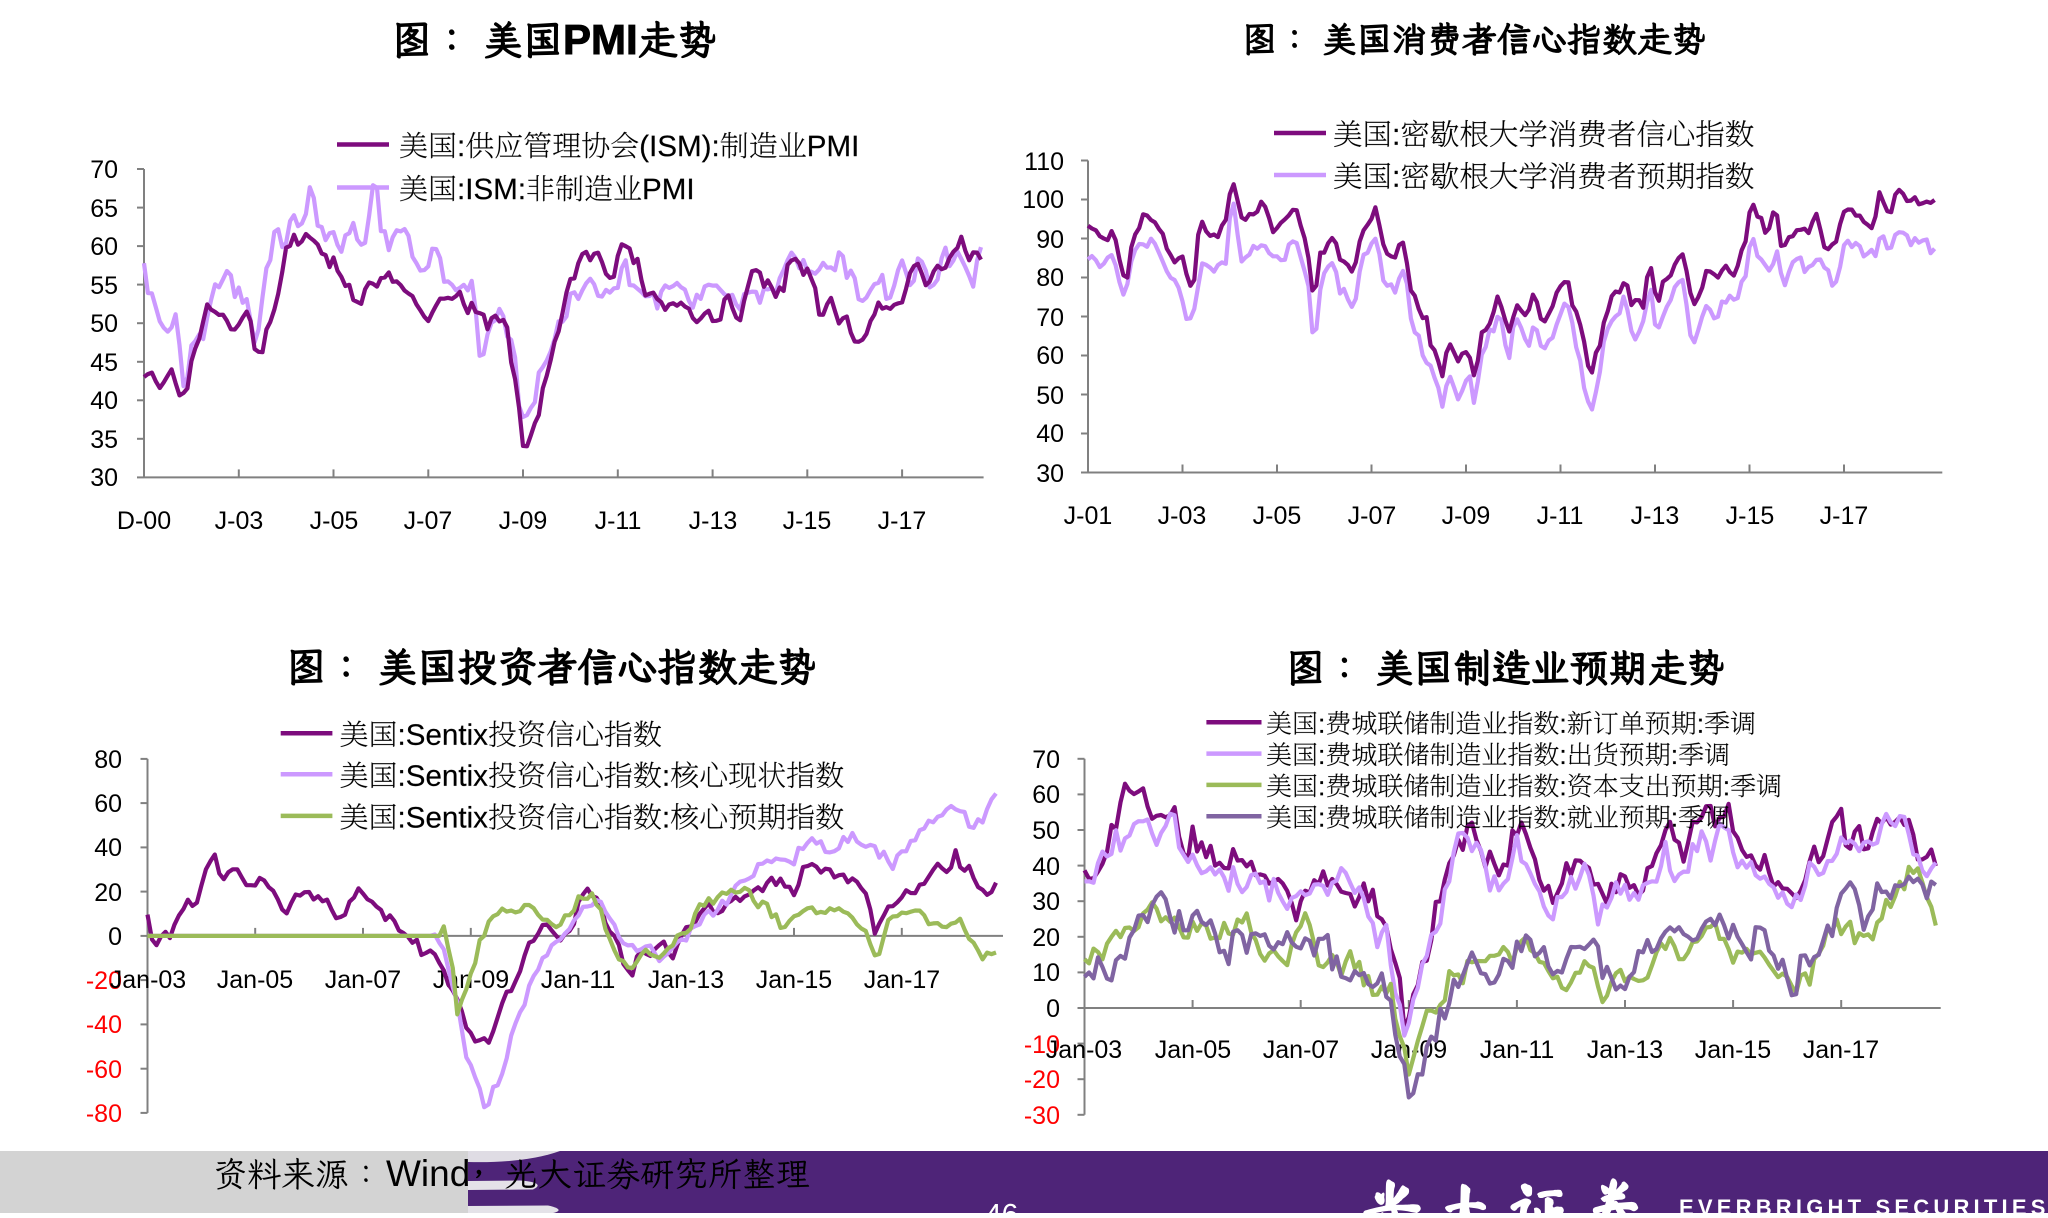 This screenshot has height=1218, width=2048. Describe the element at coordinates (104, 363) in the screenshot. I see `svg-text: 45` at that location.